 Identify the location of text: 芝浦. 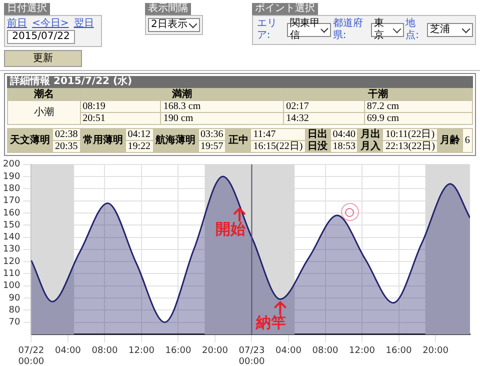
(440, 30).